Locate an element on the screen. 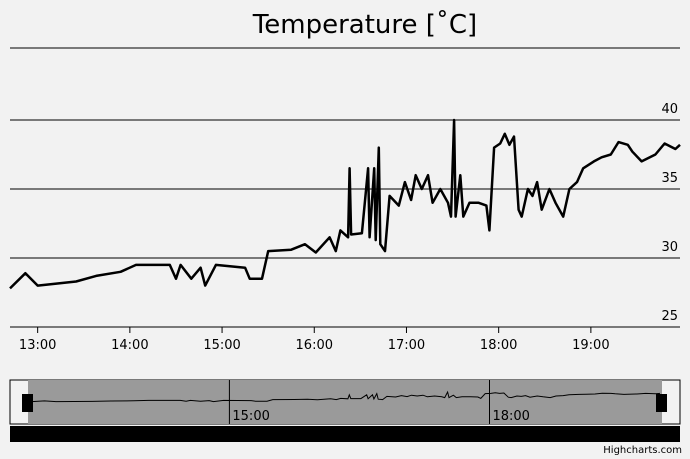 Image resolution: width=690 pixels, height=459 pixels. y-tick-label: 35 is located at coordinates (669, 178).